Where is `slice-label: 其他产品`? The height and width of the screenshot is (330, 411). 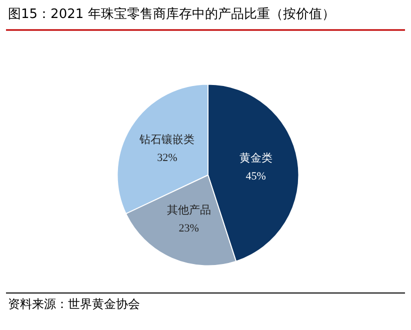
slice-label: 其他产品 is located at coordinates (188, 209).